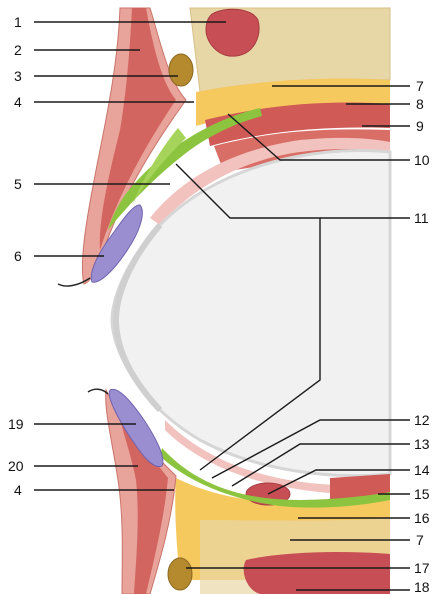  I want to click on maxillary-sinus, so click(316, 573).